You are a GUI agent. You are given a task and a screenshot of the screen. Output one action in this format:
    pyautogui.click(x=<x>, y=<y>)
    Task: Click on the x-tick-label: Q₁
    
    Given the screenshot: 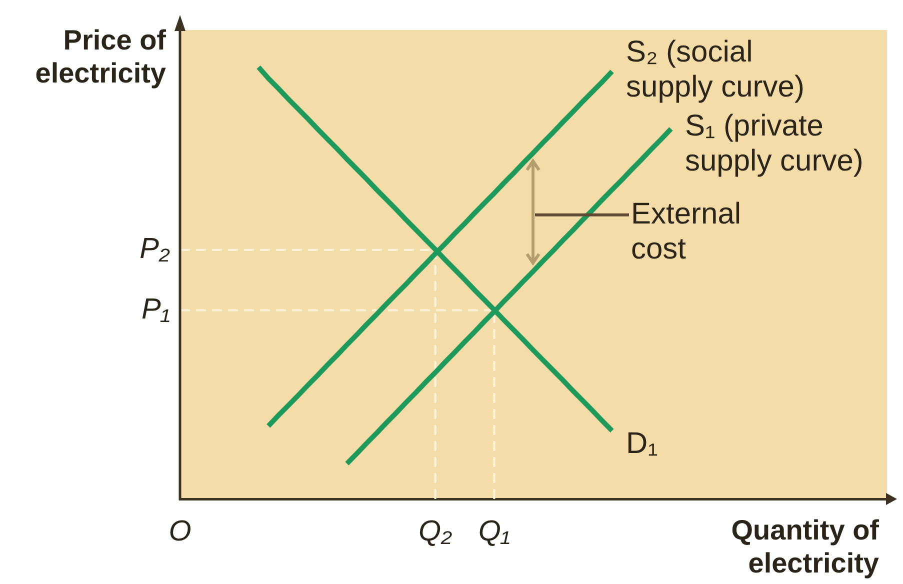 What is the action you would take?
    pyautogui.click(x=494, y=531)
    